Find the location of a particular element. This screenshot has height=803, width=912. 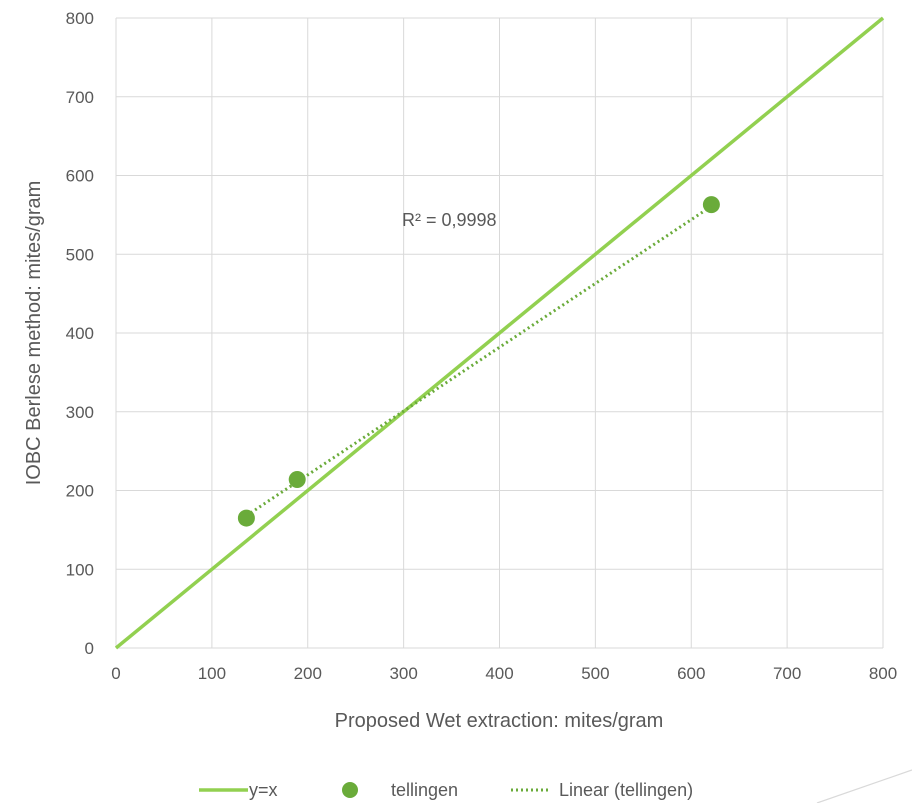

decorative-corner-line is located at coordinates (864, 786).